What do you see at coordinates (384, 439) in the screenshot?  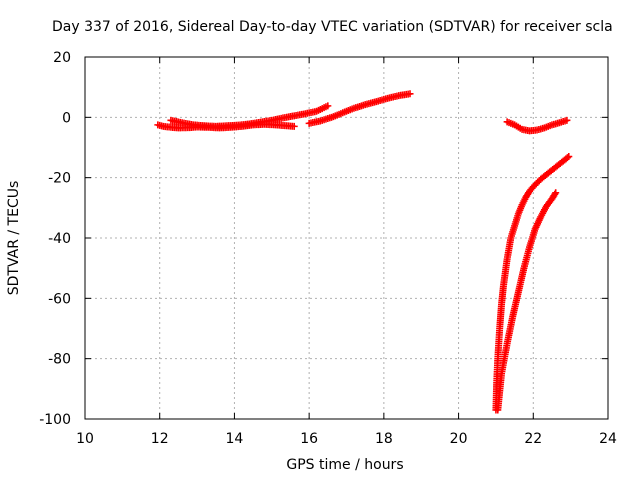 I see `x-tick-label: 18` at bounding box center [384, 439].